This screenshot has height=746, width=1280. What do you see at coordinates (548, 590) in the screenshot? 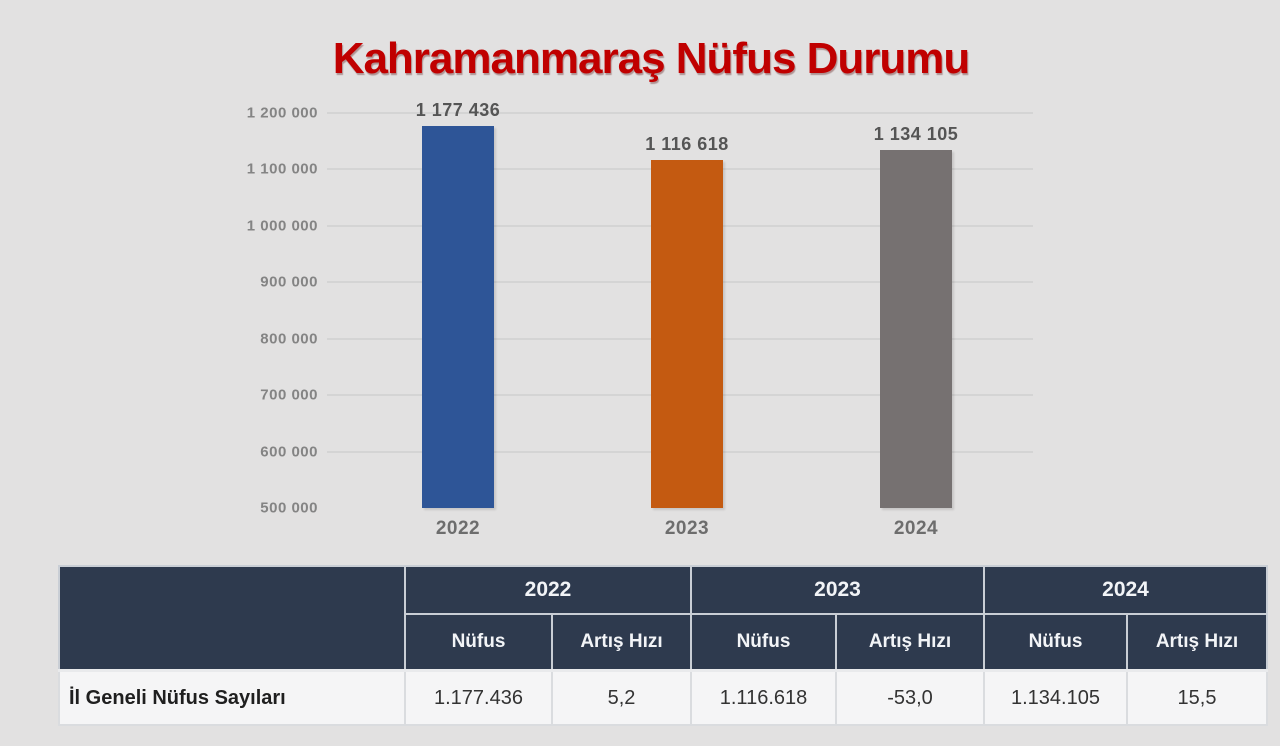
I see `year-header-2022: 2022` at bounding box center [548, 590].